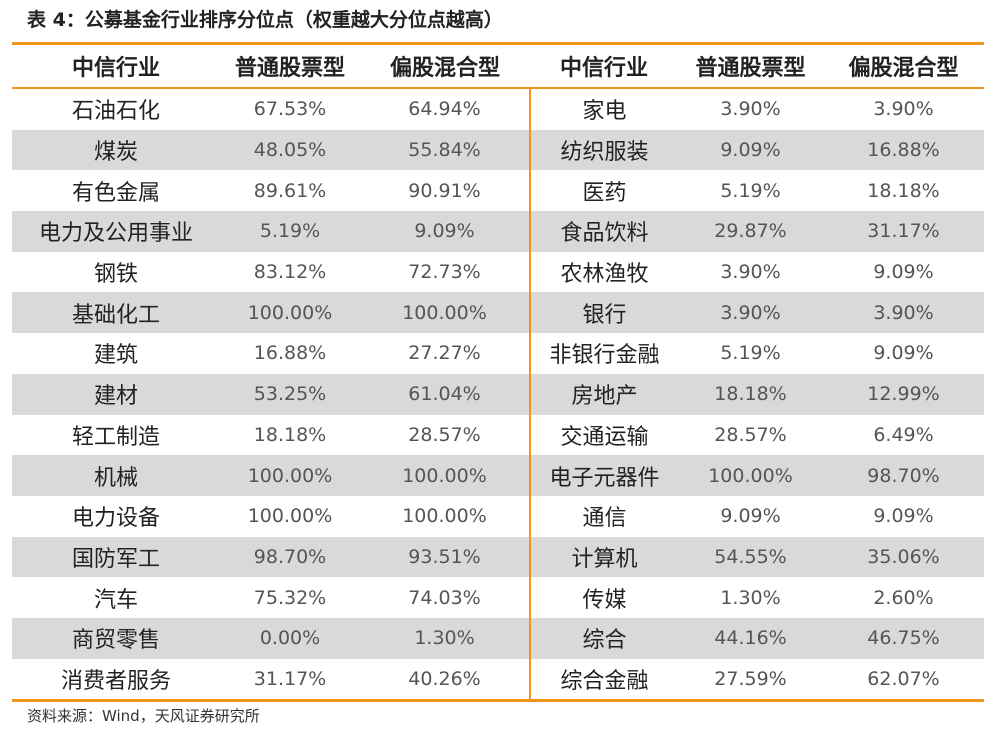  I want to click on header-industry-right: 中信行业, so click(604, 67).